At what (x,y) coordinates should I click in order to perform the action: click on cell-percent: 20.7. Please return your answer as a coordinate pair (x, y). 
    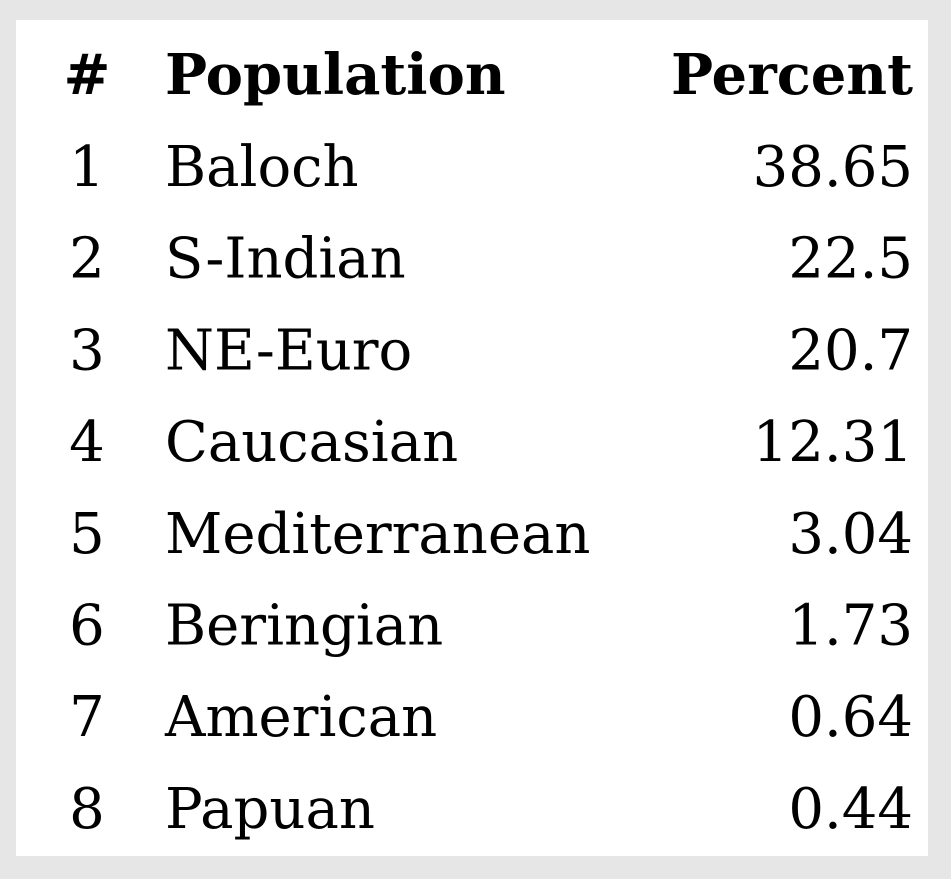
    Looking at the image, I should click on (850, 350).